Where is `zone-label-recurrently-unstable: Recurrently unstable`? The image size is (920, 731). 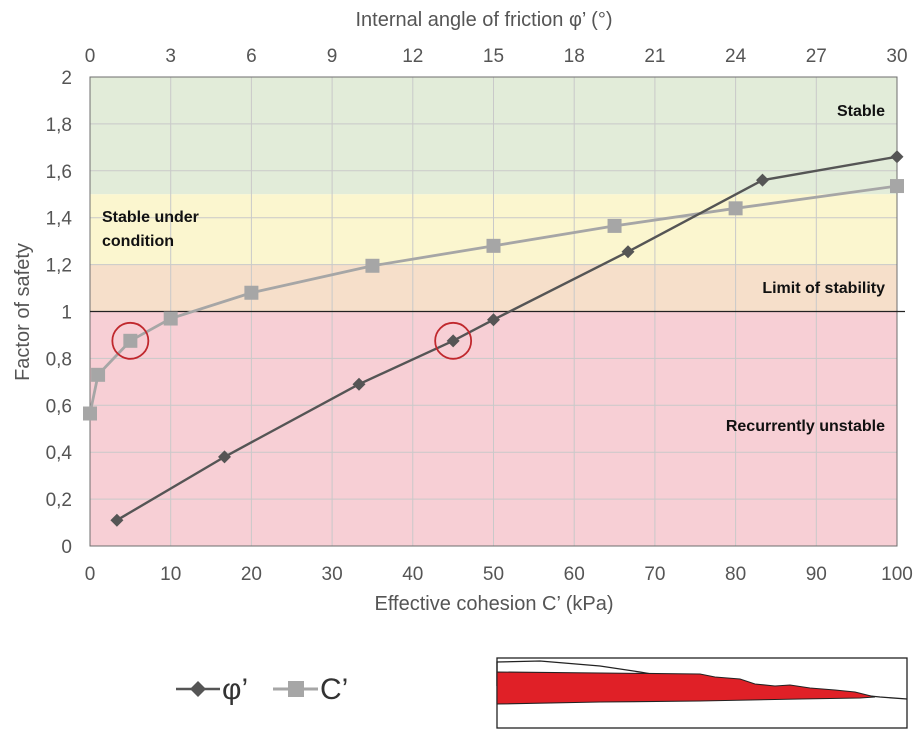 zone-label-recurrently-unstable: Recurrently unstable is located at coordinates (805, 426).